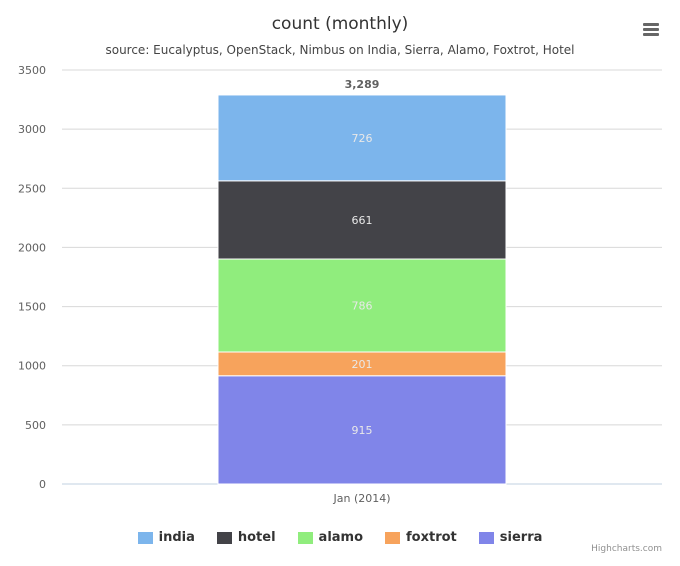 This screenshot has width=680, height=566. I want to click on y-tick-label: 2000, so click(32, 247).